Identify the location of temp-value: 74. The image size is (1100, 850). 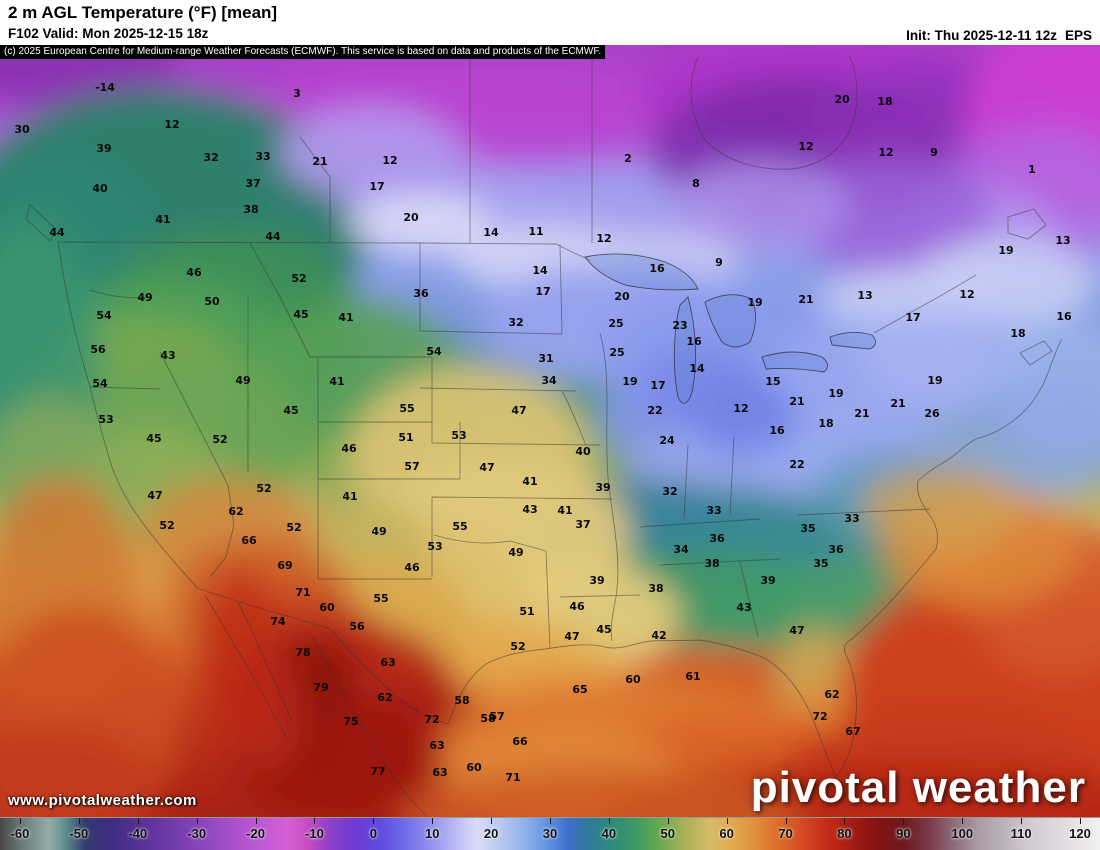
(278, 621).